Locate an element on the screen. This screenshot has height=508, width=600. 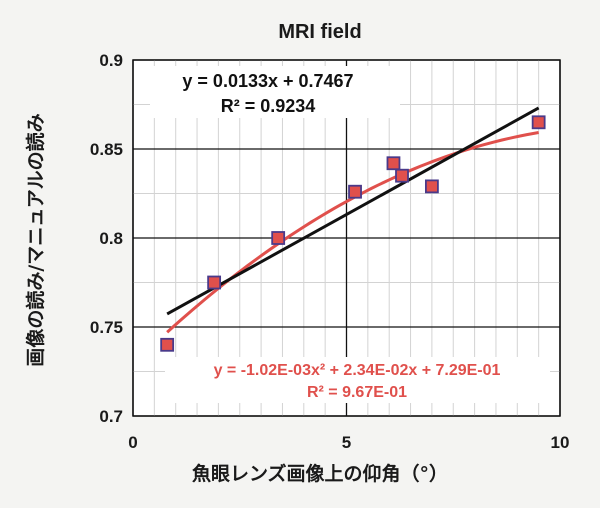
y-tick-label: 0.8 is located at coordinates (111, 238).